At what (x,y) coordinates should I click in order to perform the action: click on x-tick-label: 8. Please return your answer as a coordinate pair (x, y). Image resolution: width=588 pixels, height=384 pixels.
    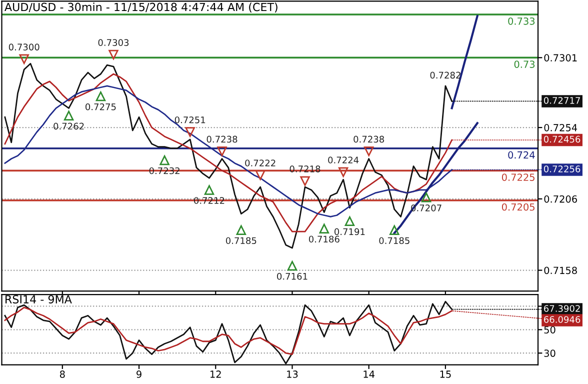
    Looking at the image, I should click on (62, 374).